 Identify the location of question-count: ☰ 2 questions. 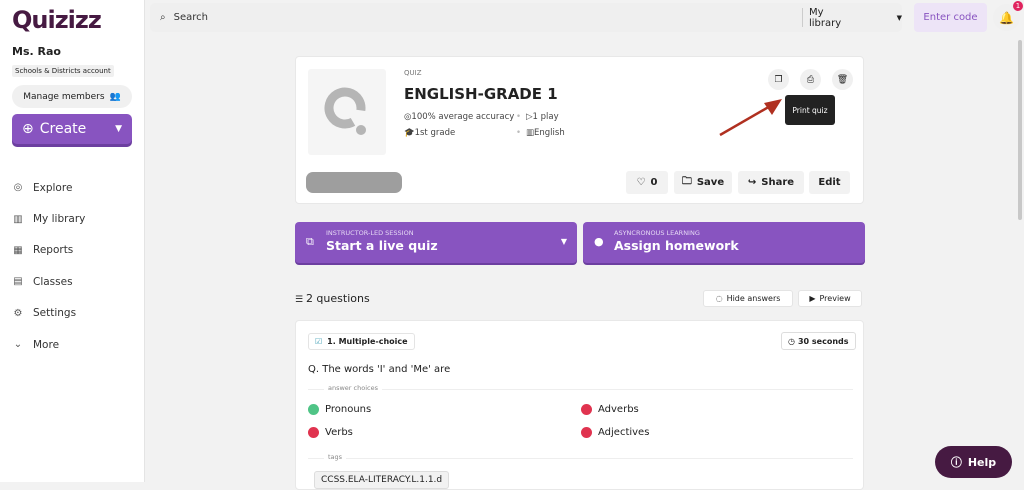
(332, 298).